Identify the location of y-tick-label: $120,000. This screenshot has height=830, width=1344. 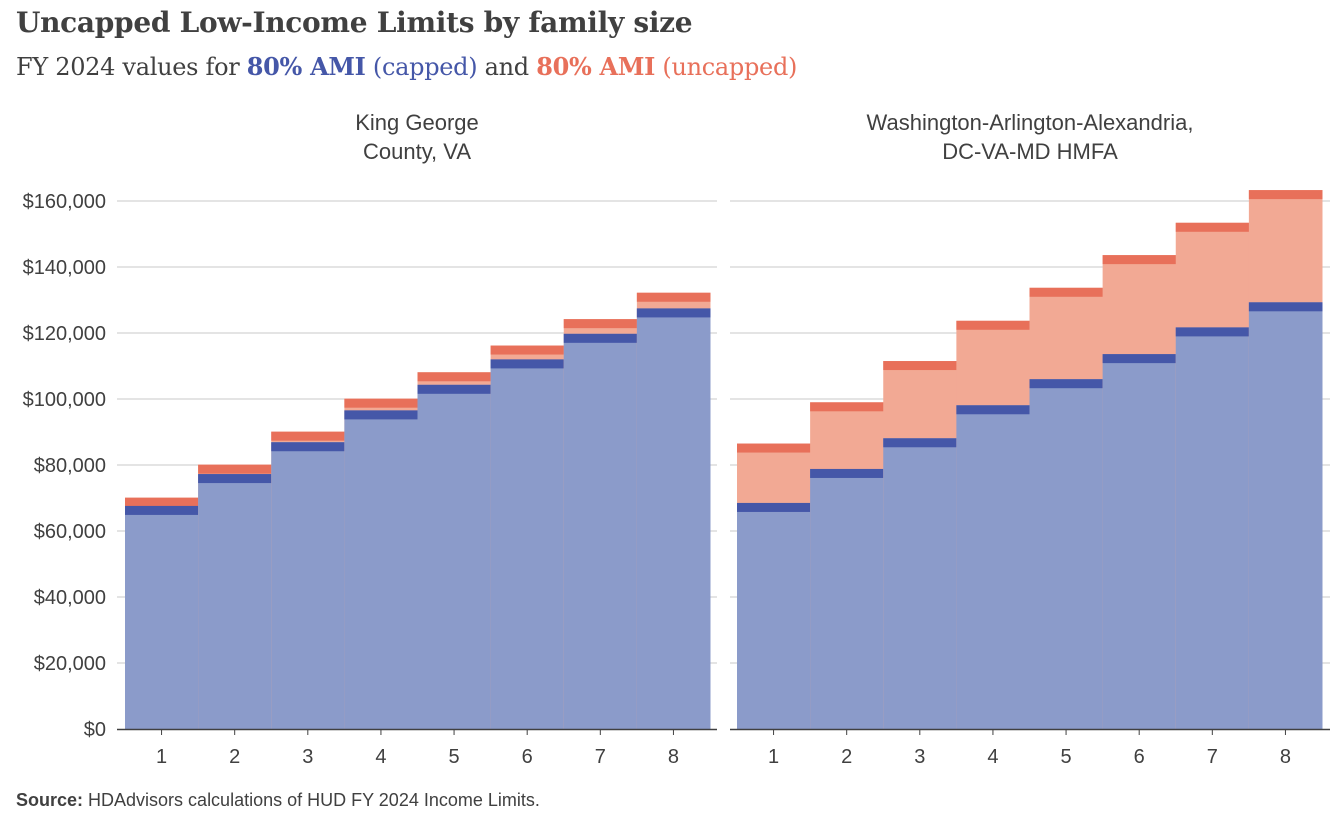
(64, 334).